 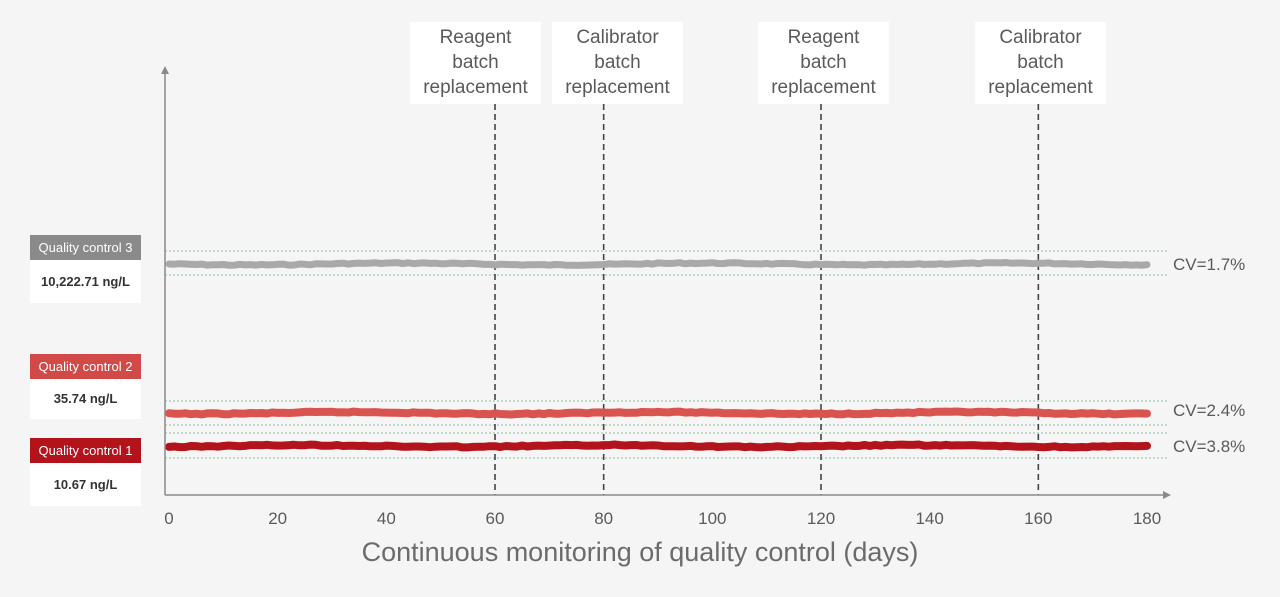 What do you see at coordinates (1167, 495) in the screenshot?
I see `x-axis-arrow` at bounding box center [1167, 495].